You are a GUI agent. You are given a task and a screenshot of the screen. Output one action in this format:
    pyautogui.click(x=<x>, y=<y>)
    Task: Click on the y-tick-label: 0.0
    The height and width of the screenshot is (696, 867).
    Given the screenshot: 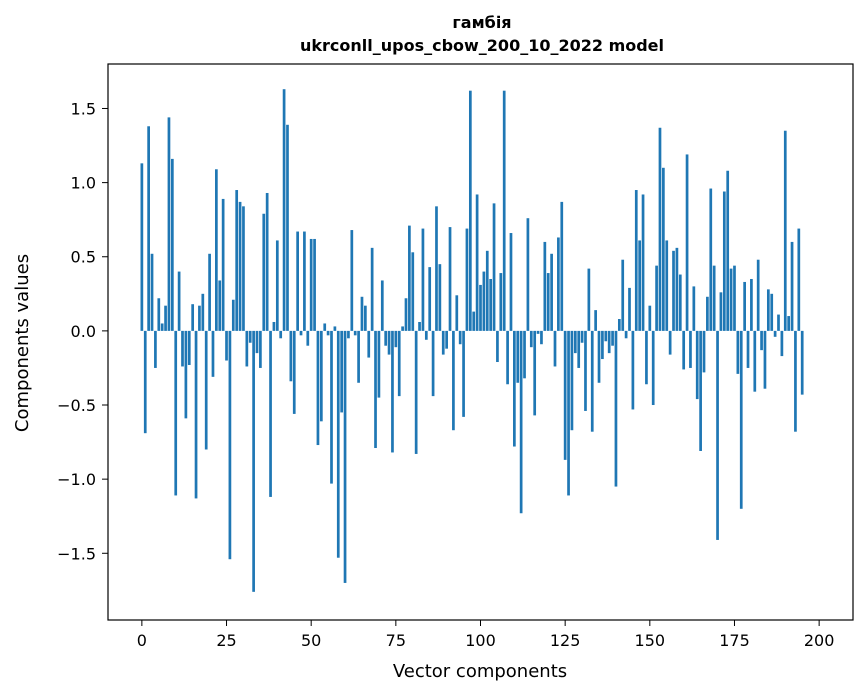 What is the action you would take?
    pyautogui.click(x=83, y=331)
    